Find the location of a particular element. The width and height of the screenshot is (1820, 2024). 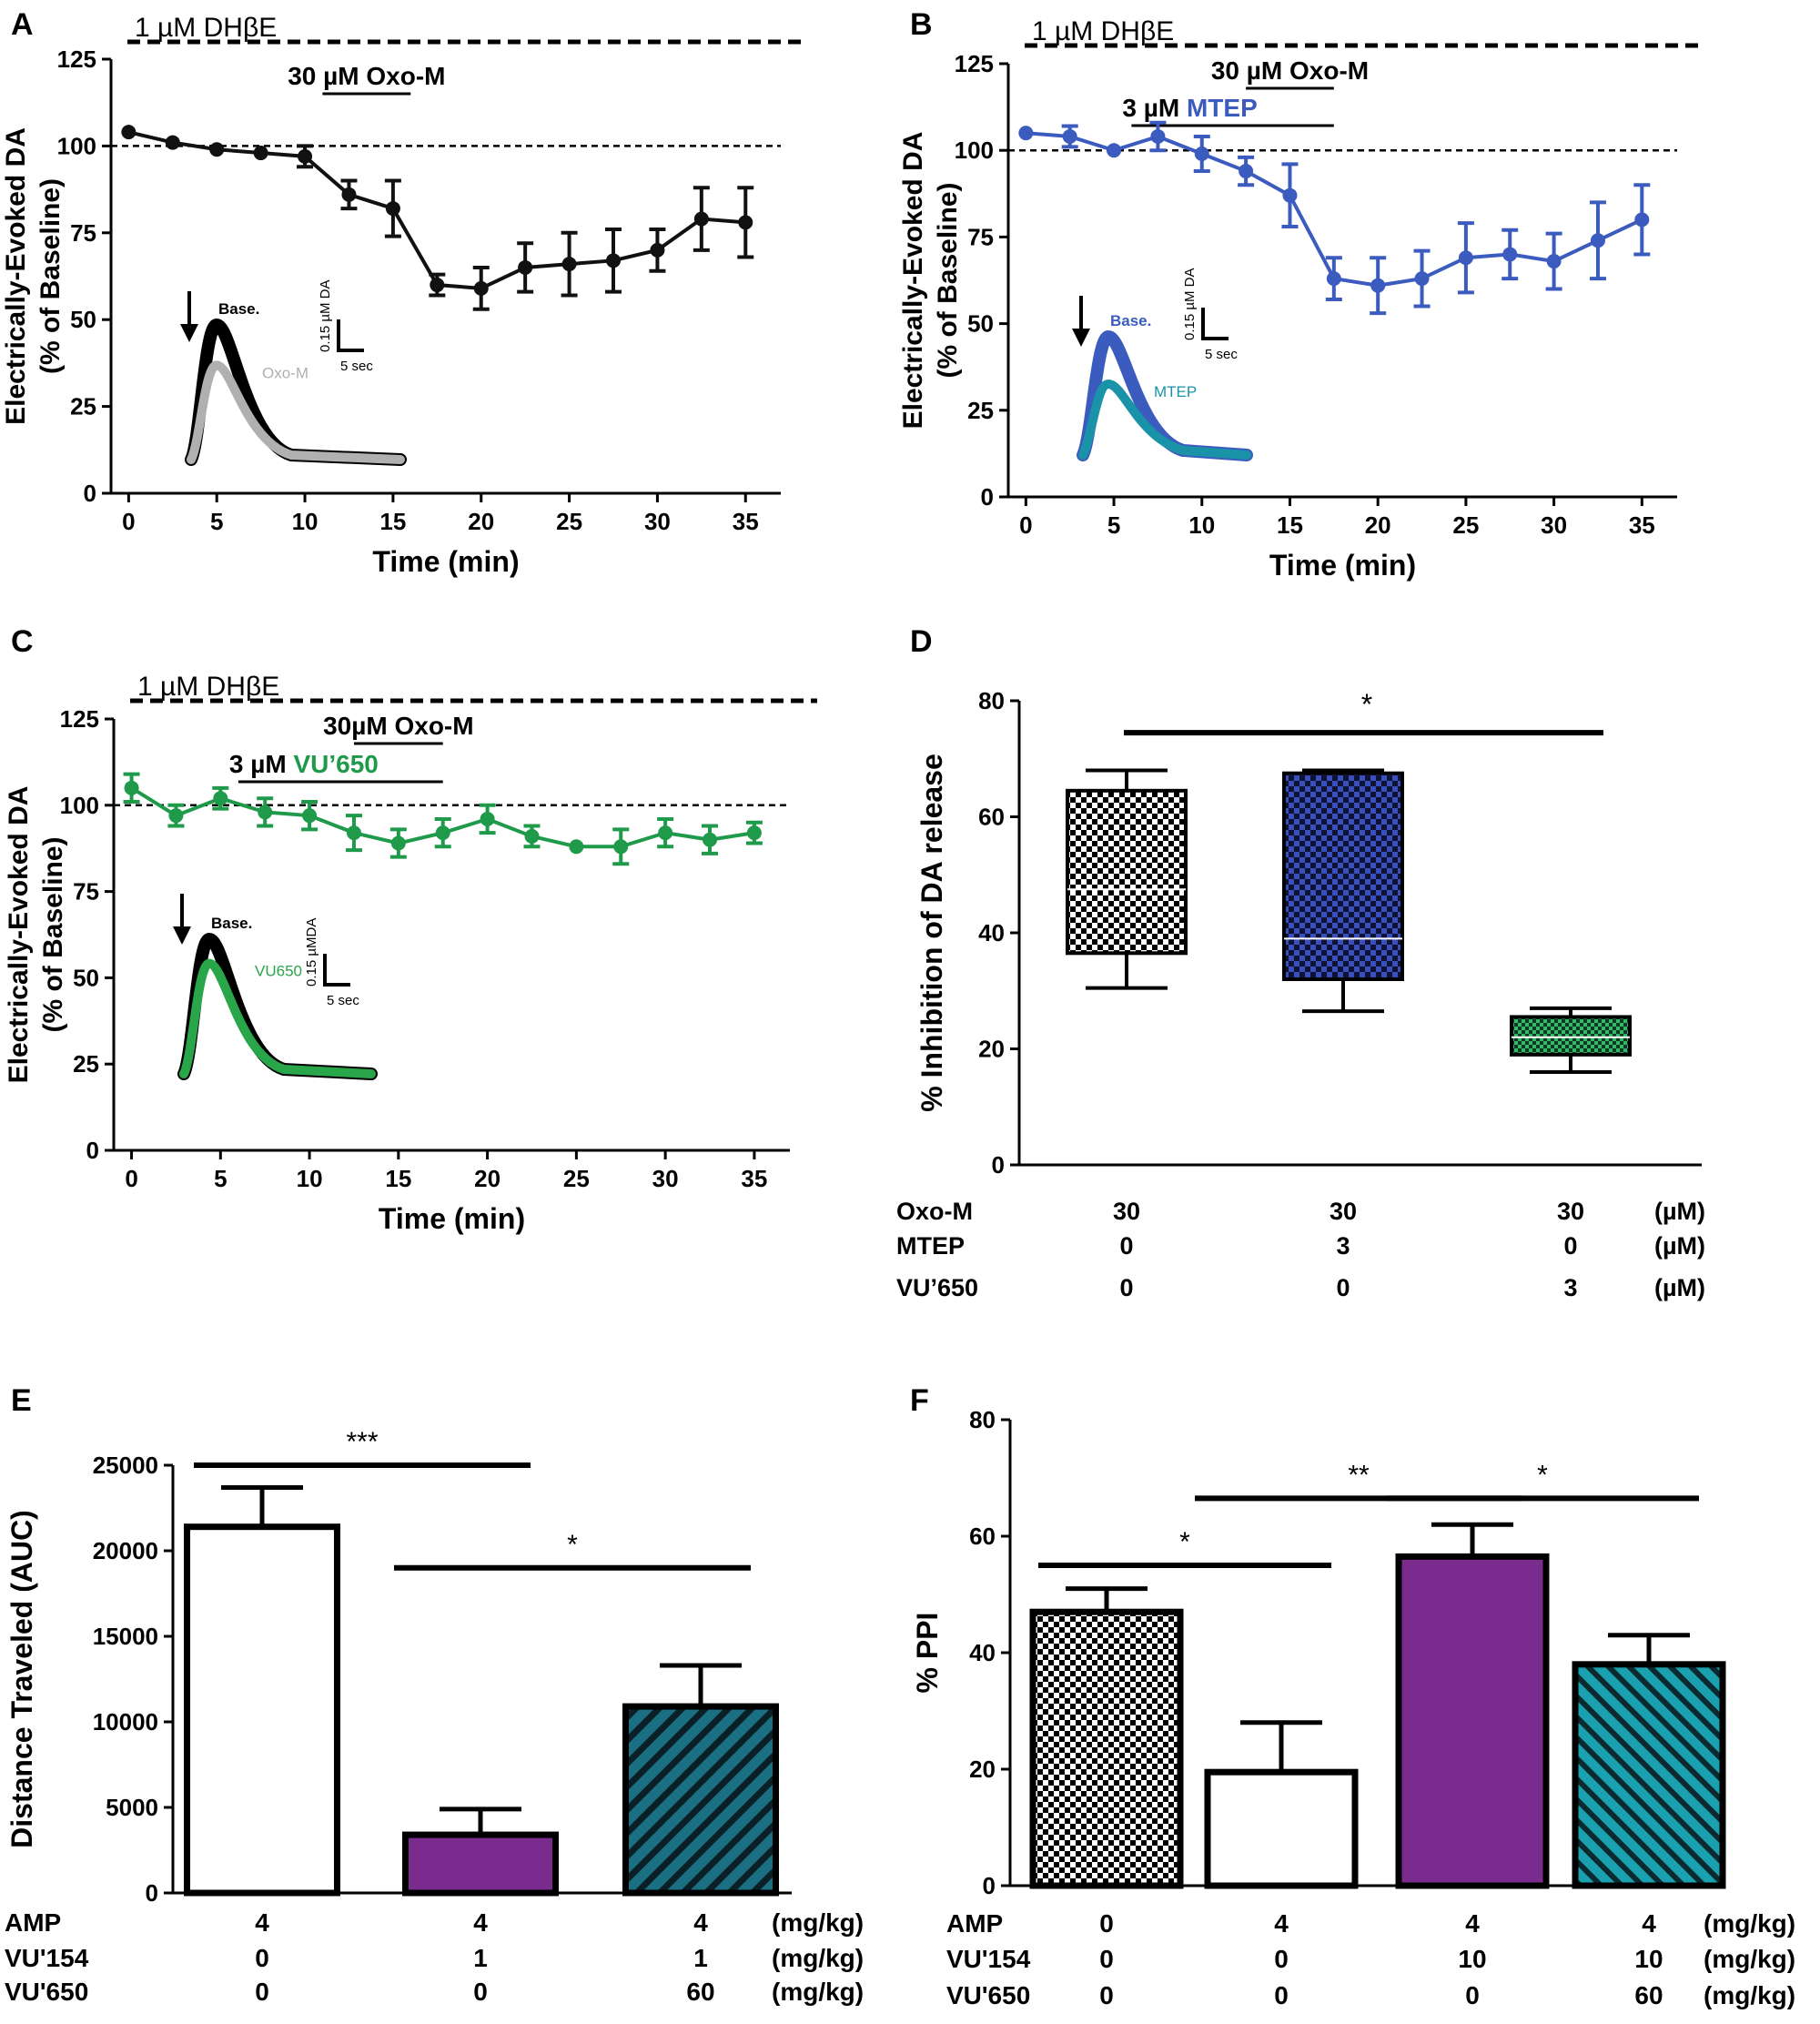

panel-a-y-axis-label-line2: (% of Baseline) is located at coordinates (50, 276).